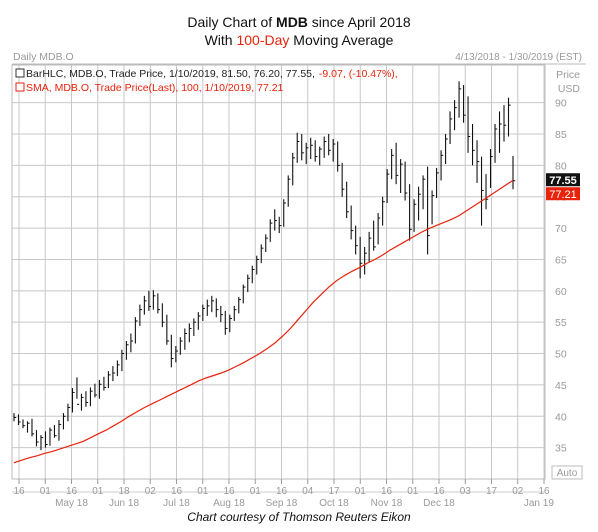 The height and width of the screenshot is (532, 598). Describe the element at coordinates (308, 491) in the screenshot. I see `x-tick-label: 04` at that location.